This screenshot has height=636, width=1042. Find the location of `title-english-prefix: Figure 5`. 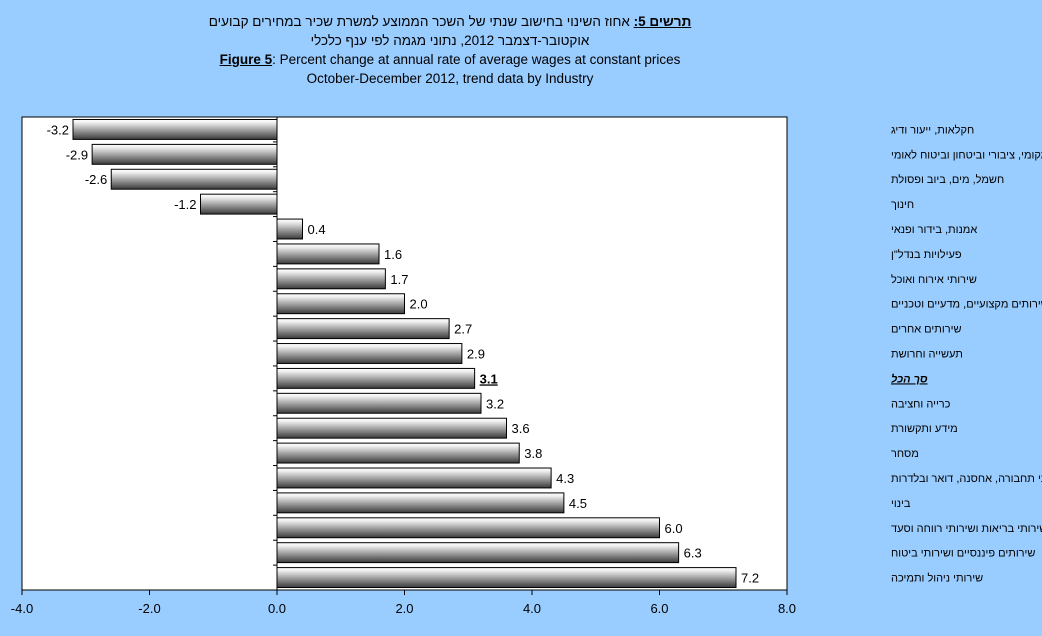

title-english-prefix: Figure 5 is located at coordinates (246, 59).